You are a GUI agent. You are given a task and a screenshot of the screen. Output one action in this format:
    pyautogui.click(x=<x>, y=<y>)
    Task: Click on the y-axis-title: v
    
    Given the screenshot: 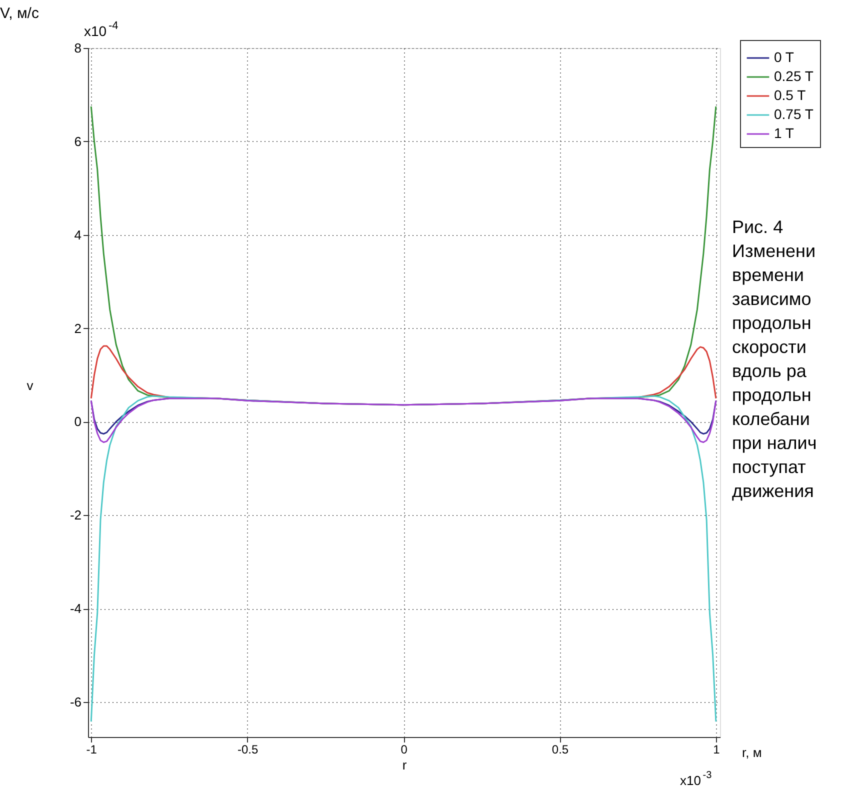 What is the action you would take?
    pyautogui.click(x=30, y=385)
    